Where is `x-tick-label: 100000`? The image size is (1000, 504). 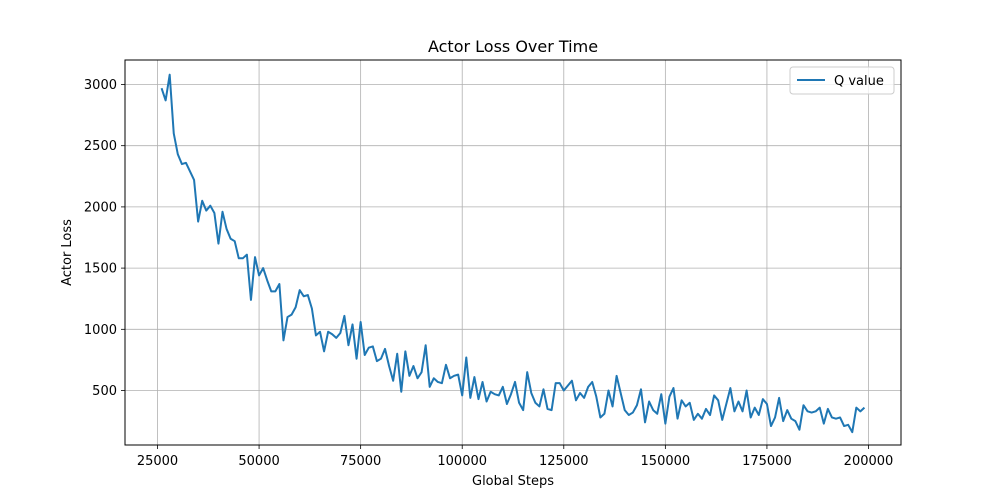
x-tick-label: 100000 is located at coordinates (462, 461).